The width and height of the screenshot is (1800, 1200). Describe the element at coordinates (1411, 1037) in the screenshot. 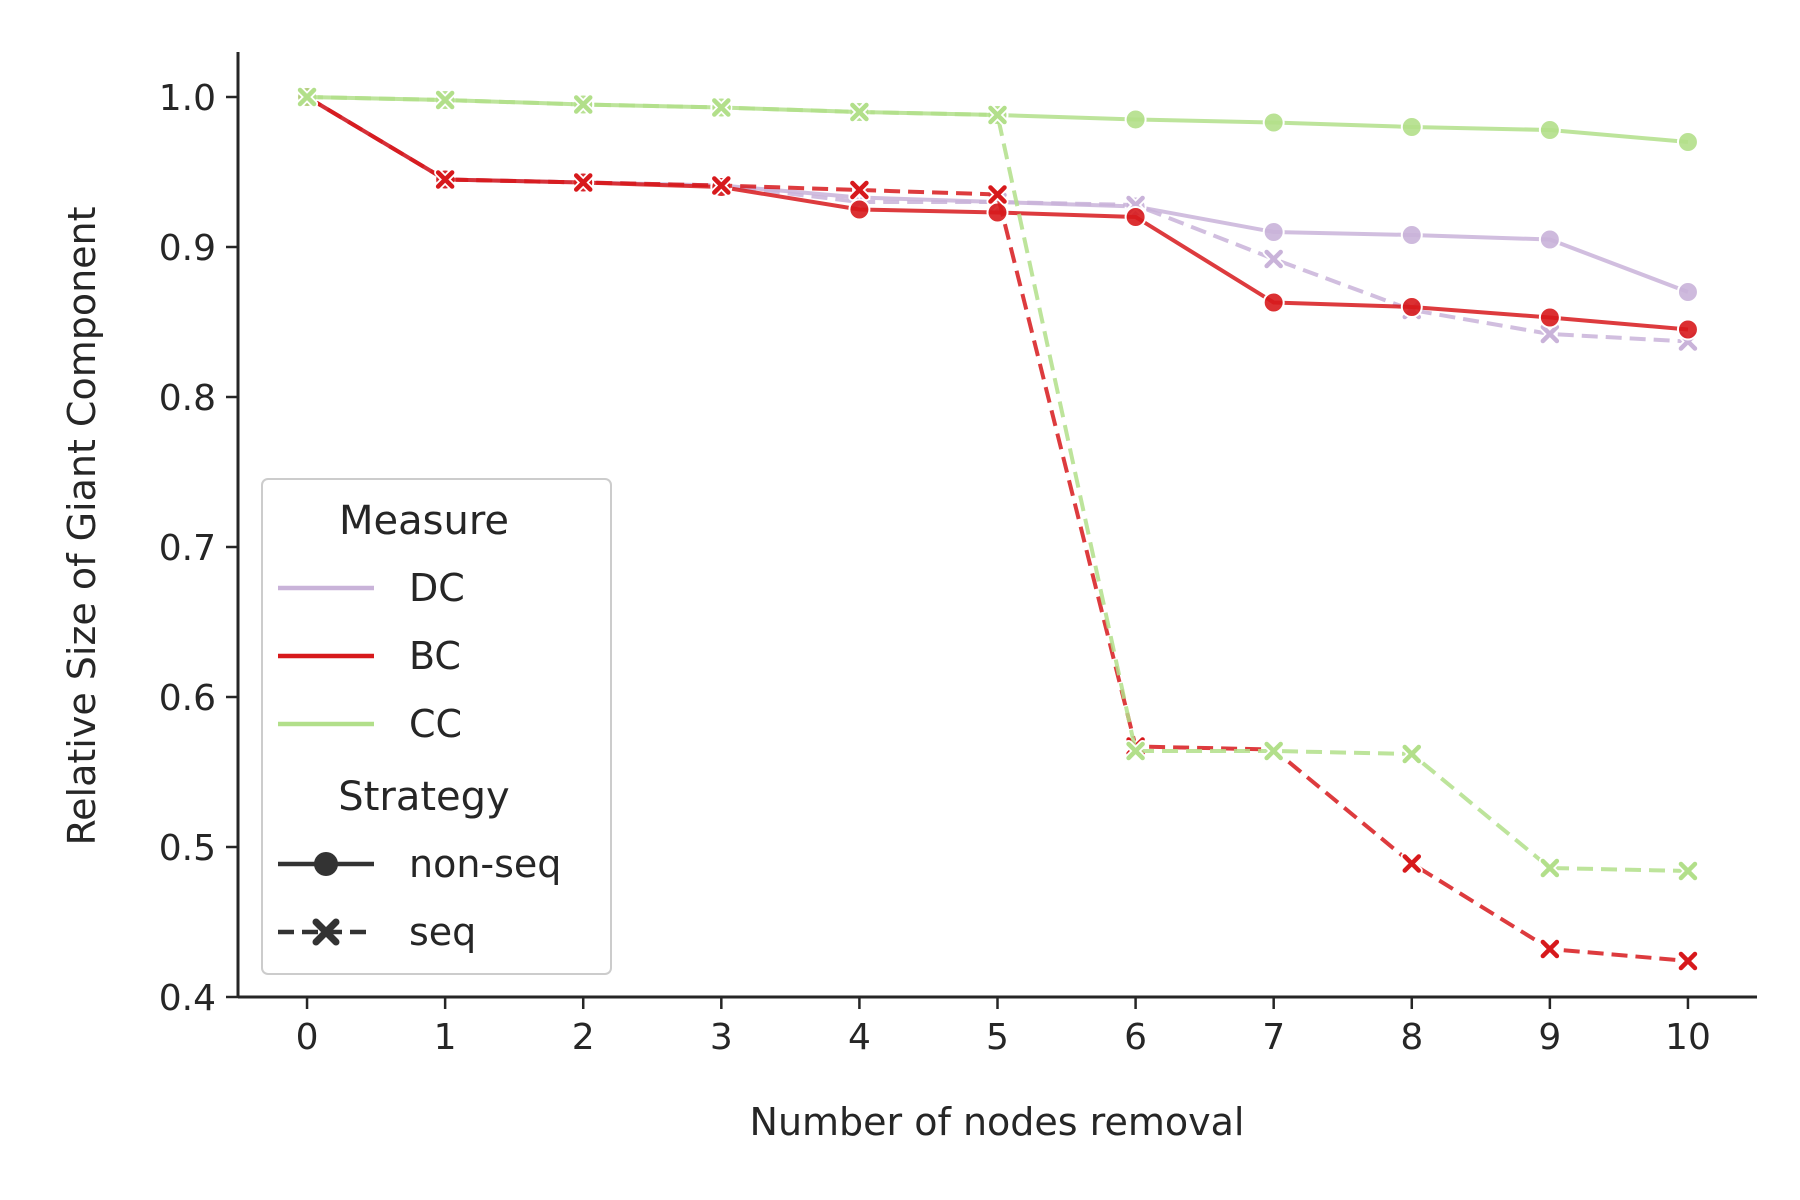

I see `x-tick-label: 8` at that location.